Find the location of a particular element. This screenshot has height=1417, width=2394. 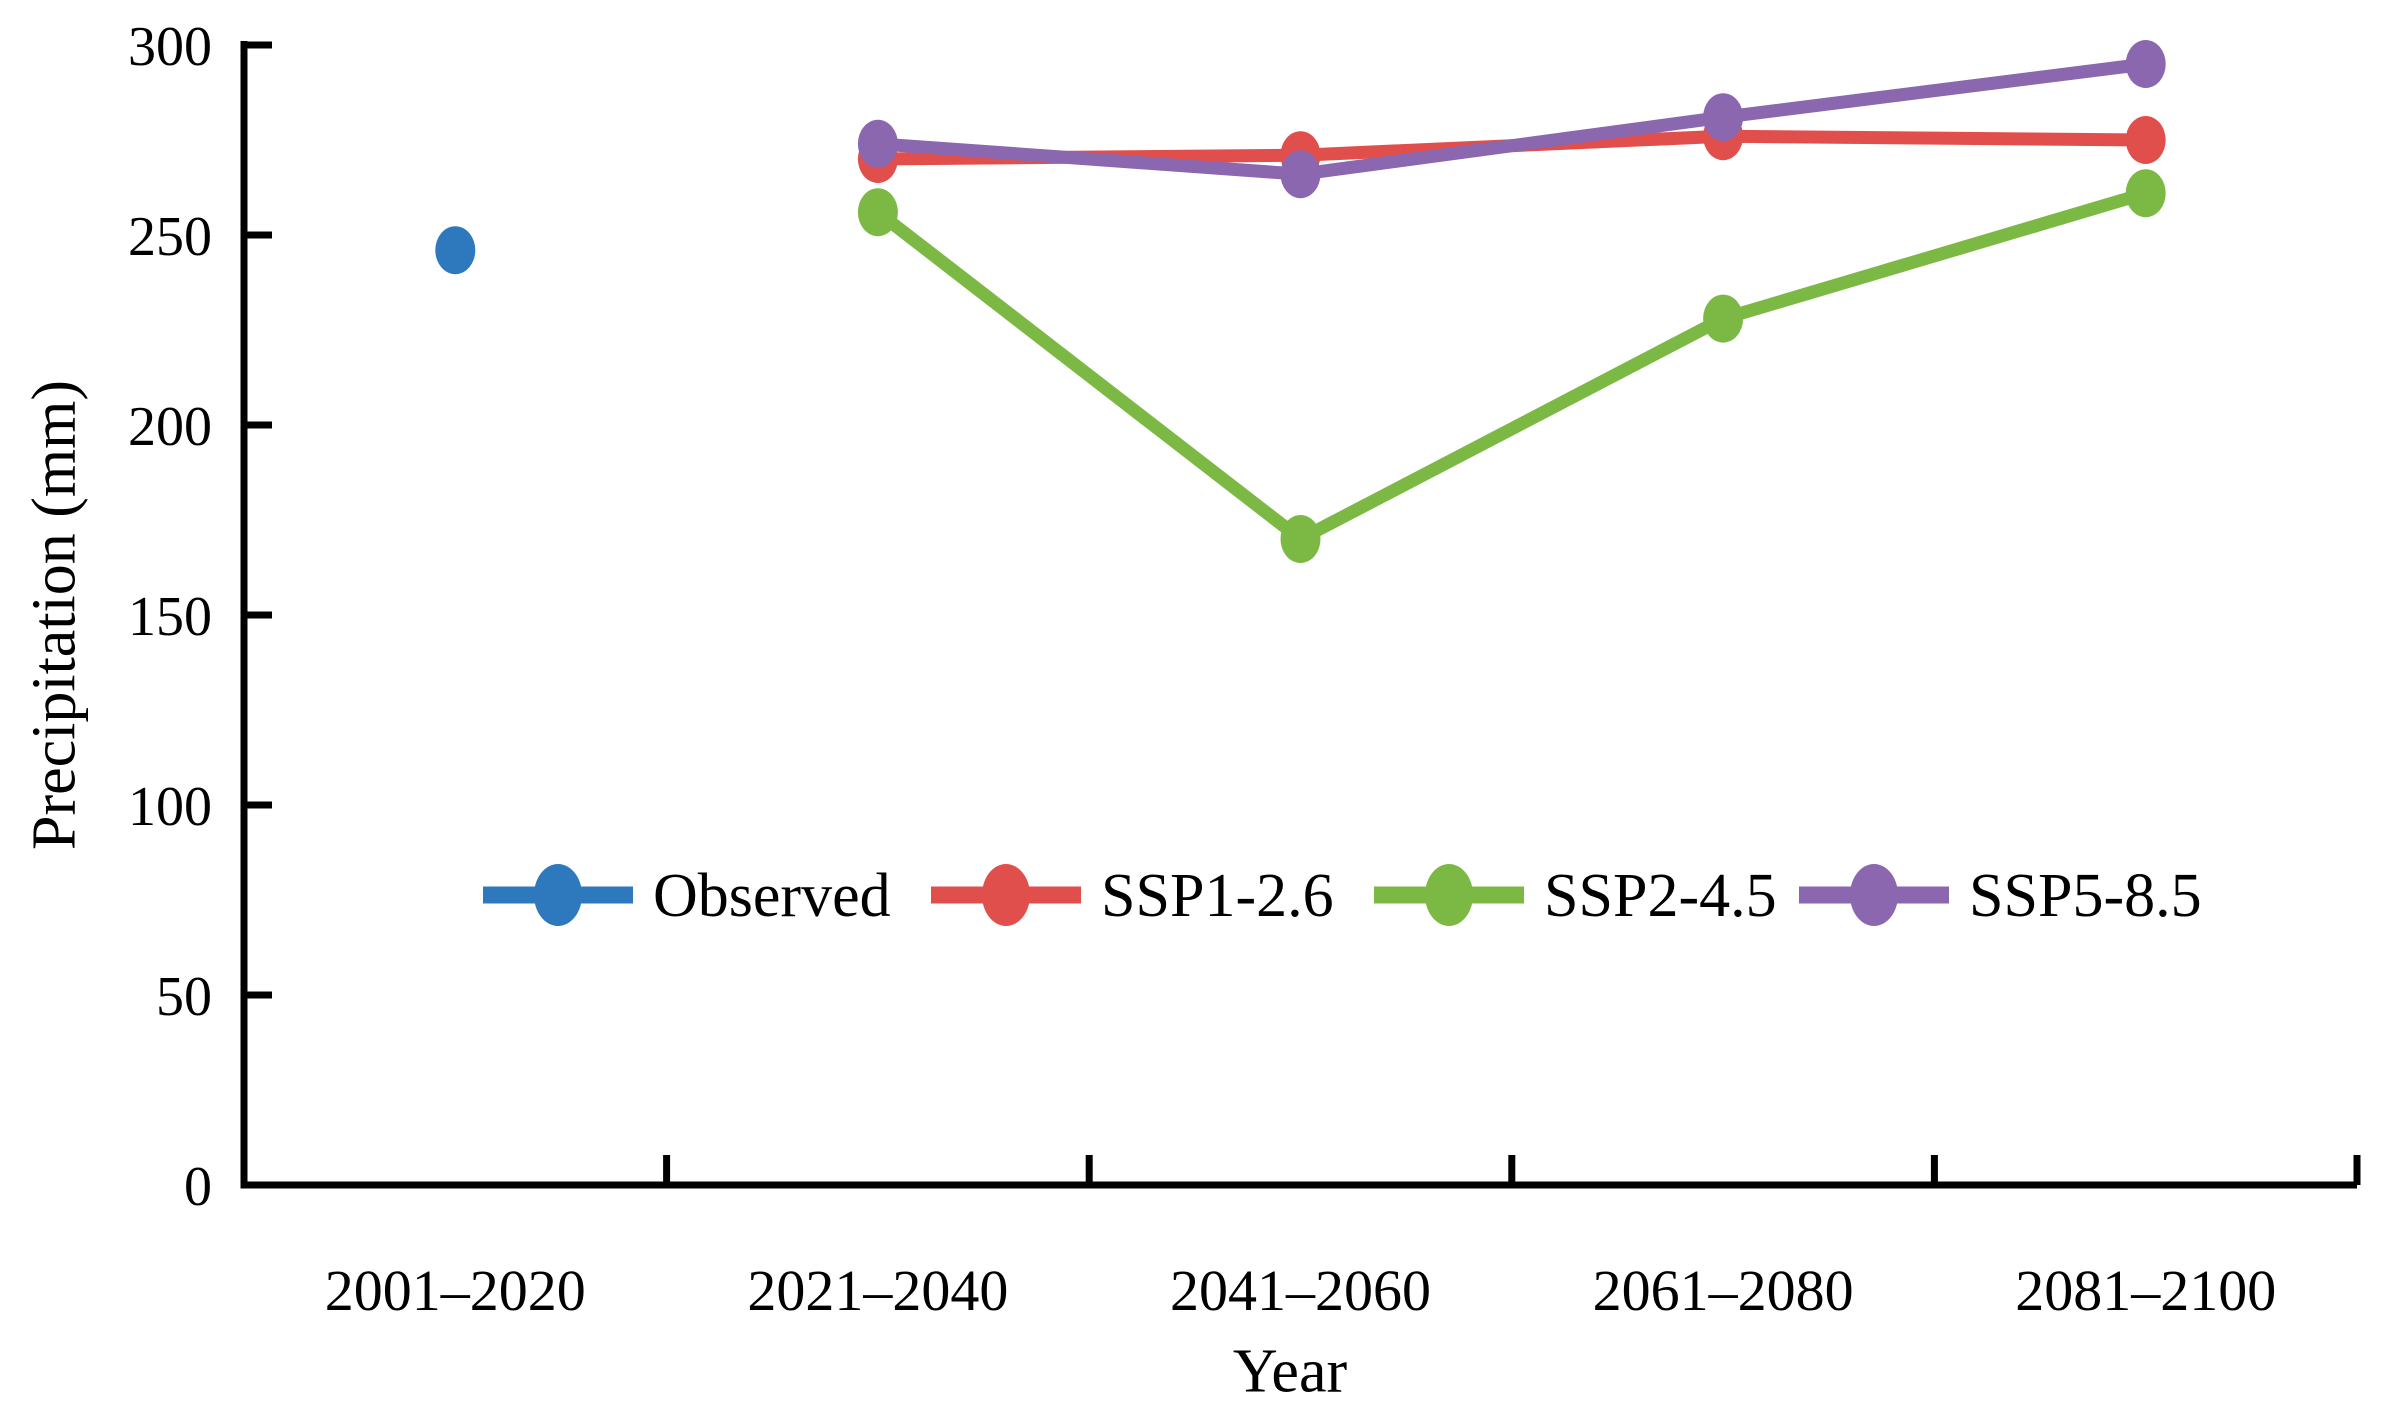

legend-label-SSP2-4.5: SSP2-4.5 is located at coordinates (1660, 896).